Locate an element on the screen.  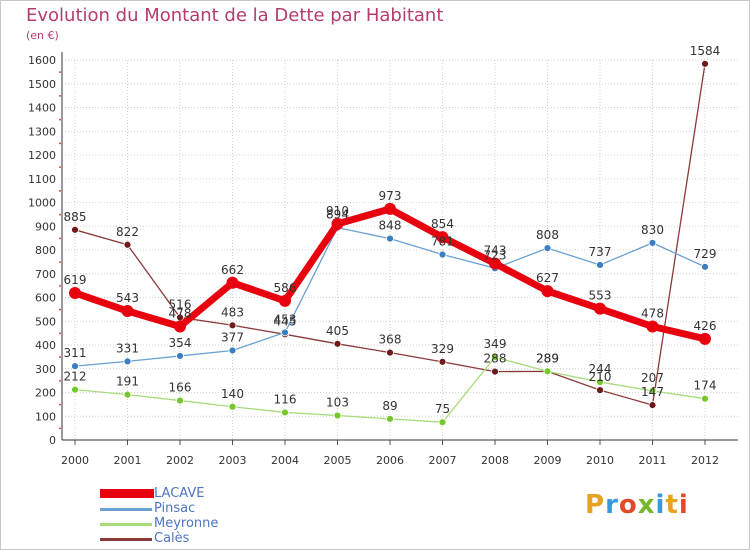
logo-letter: i is located at coordinates (683, 505).